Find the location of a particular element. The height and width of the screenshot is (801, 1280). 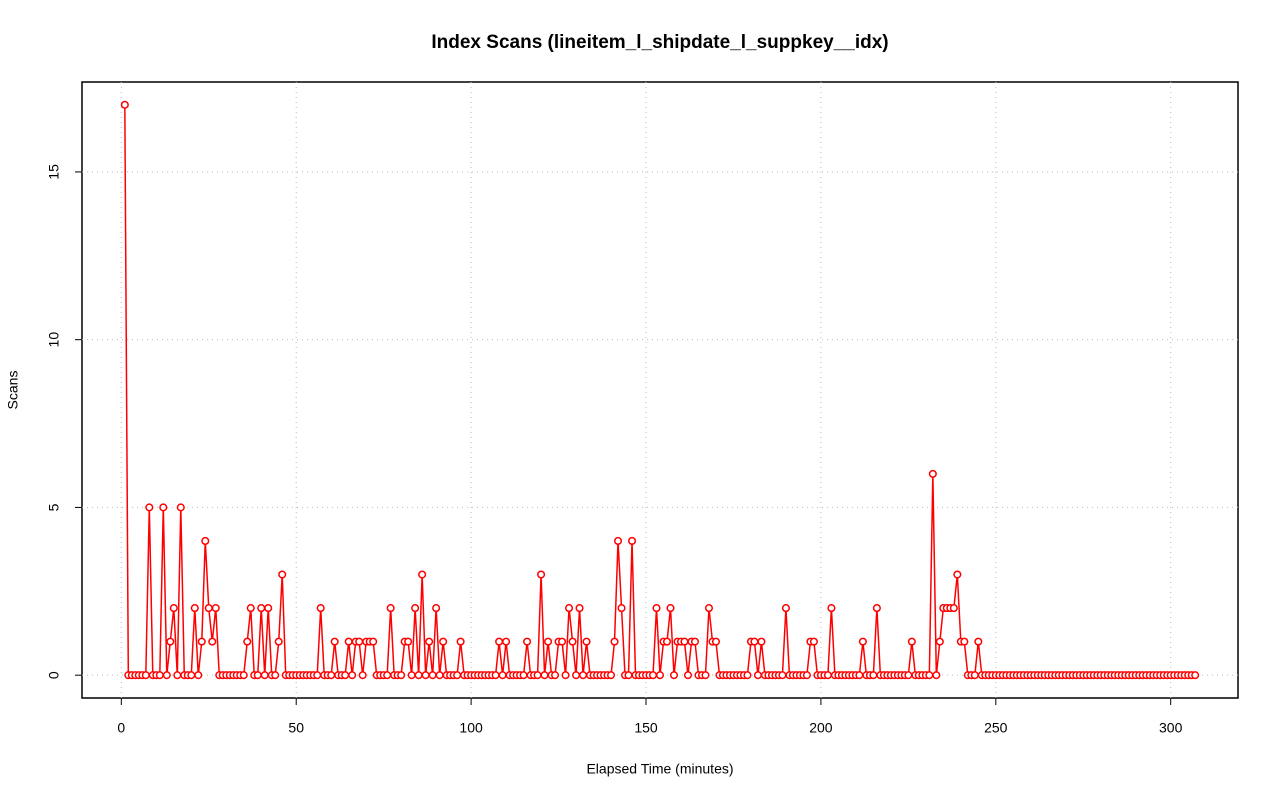

y-tick-label: 0 is located at coordinates (54, 675).